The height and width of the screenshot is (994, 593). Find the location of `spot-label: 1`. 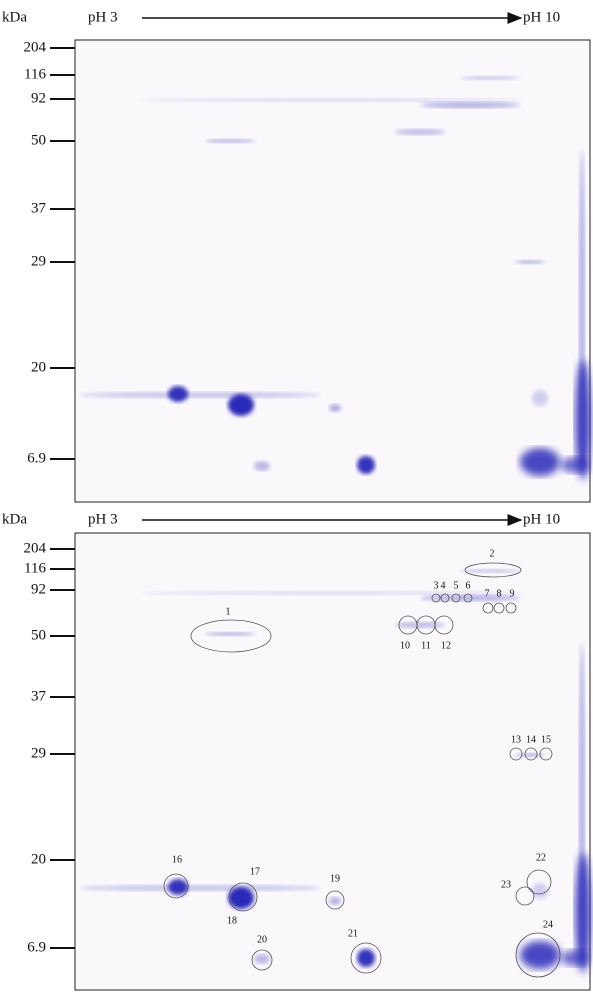

spot-label: 1 is located at coordinates (228, 611).